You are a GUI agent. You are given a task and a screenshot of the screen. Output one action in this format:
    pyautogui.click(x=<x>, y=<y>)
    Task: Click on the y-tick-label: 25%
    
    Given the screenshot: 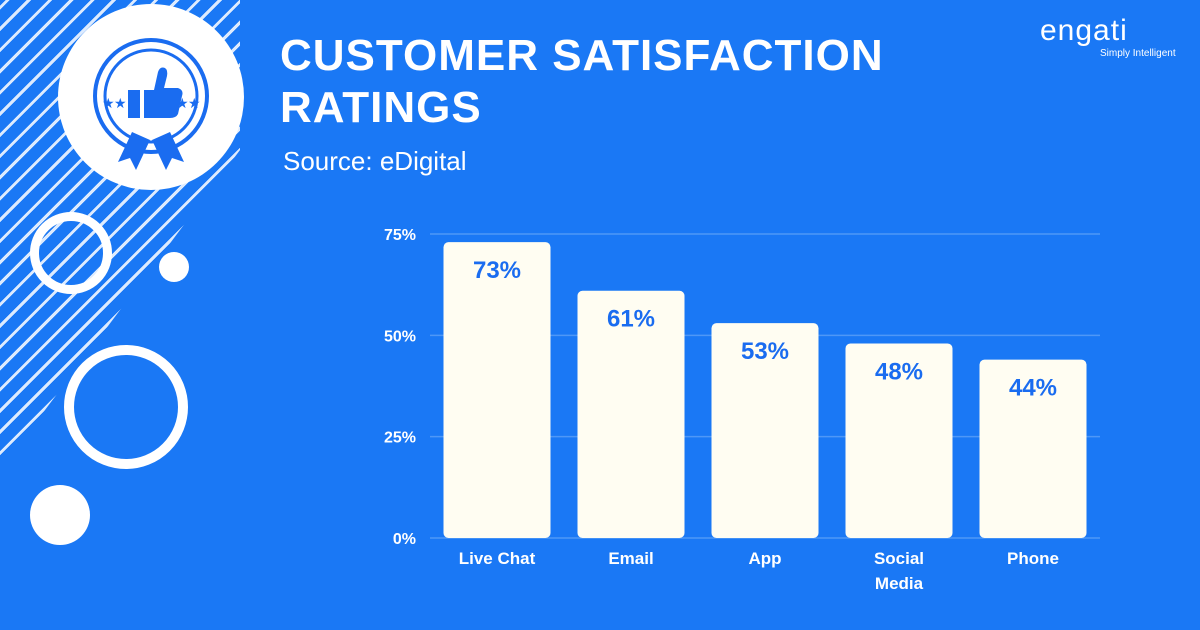 What is the action you would take?
    pyautogui.click(x=400, y=438)
    